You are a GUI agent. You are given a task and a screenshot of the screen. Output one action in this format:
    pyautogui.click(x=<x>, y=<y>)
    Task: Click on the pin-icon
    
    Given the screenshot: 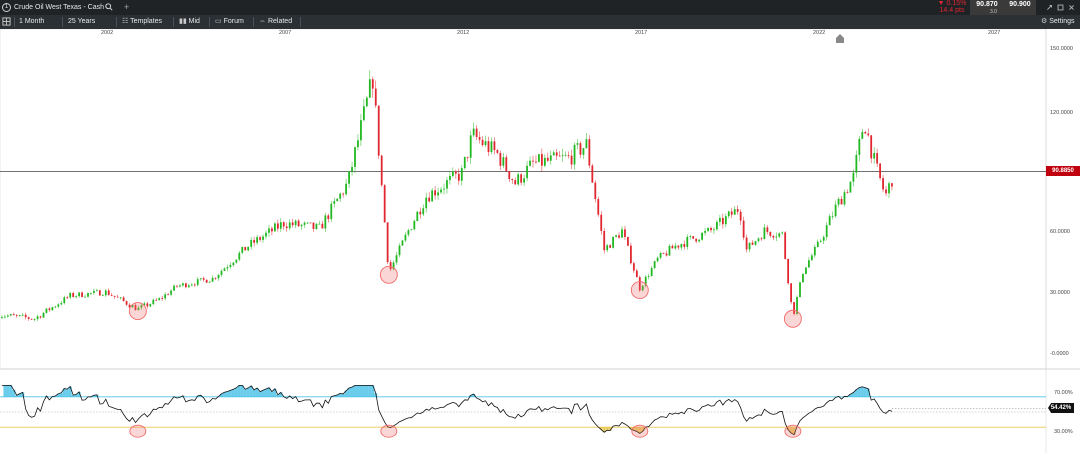 What is the action you would take?
    pyautogui.click(x=1049, y=7)
    